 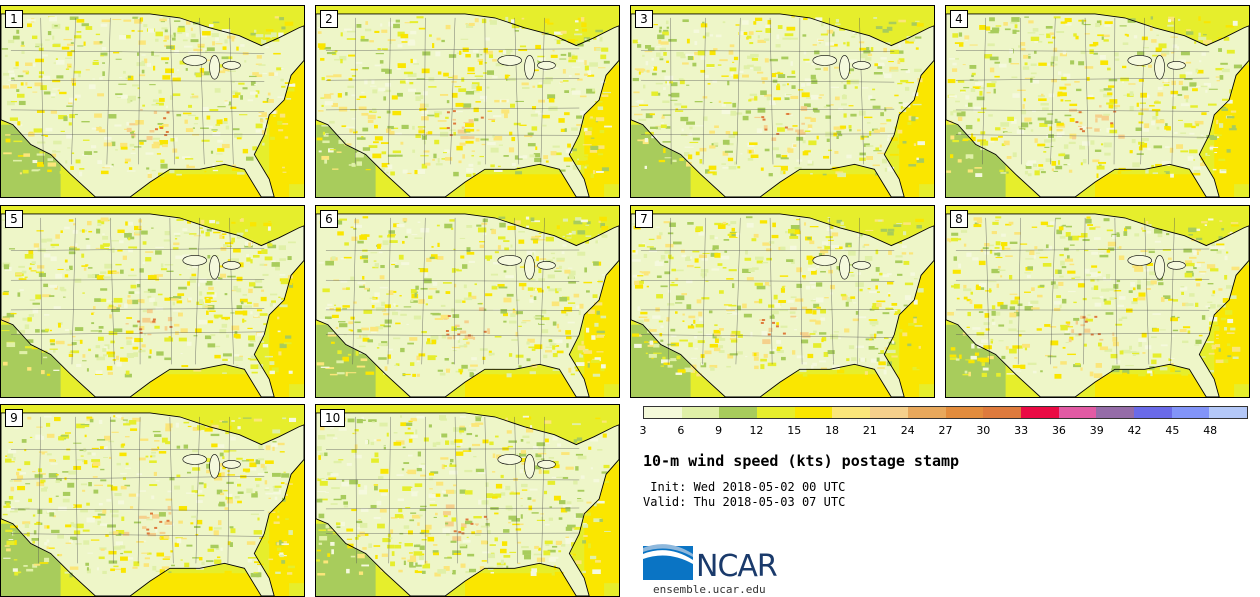 I want to click on member-panel-3: 3, so click(x=782, y=101).